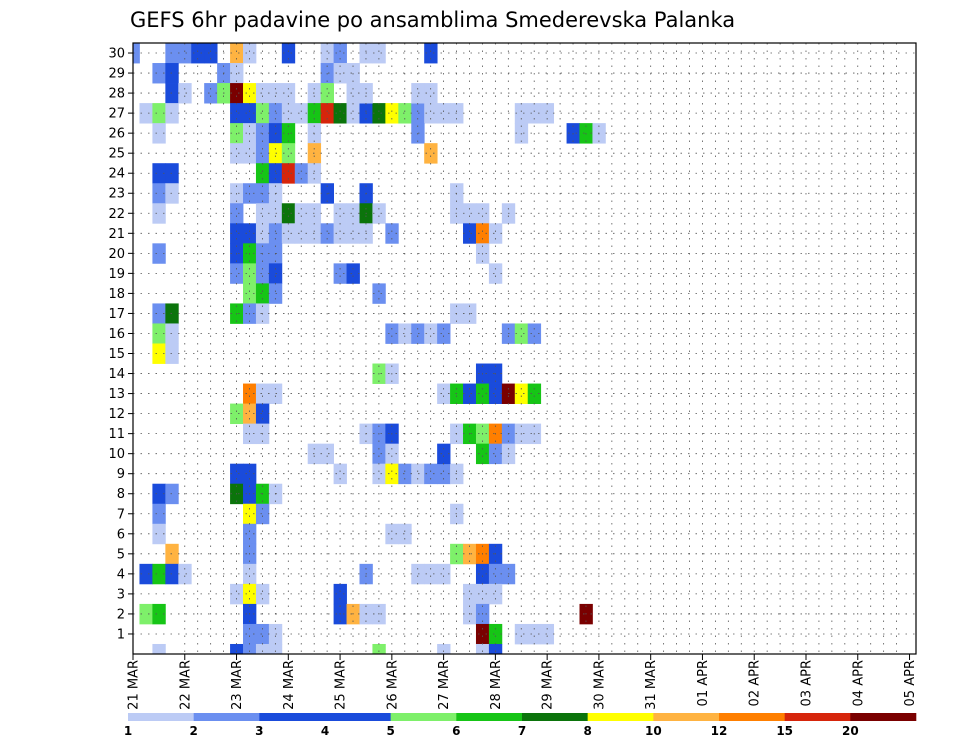 The image size is (960, 742). I want to click on colorbar-label: 8, so click(587, 731).